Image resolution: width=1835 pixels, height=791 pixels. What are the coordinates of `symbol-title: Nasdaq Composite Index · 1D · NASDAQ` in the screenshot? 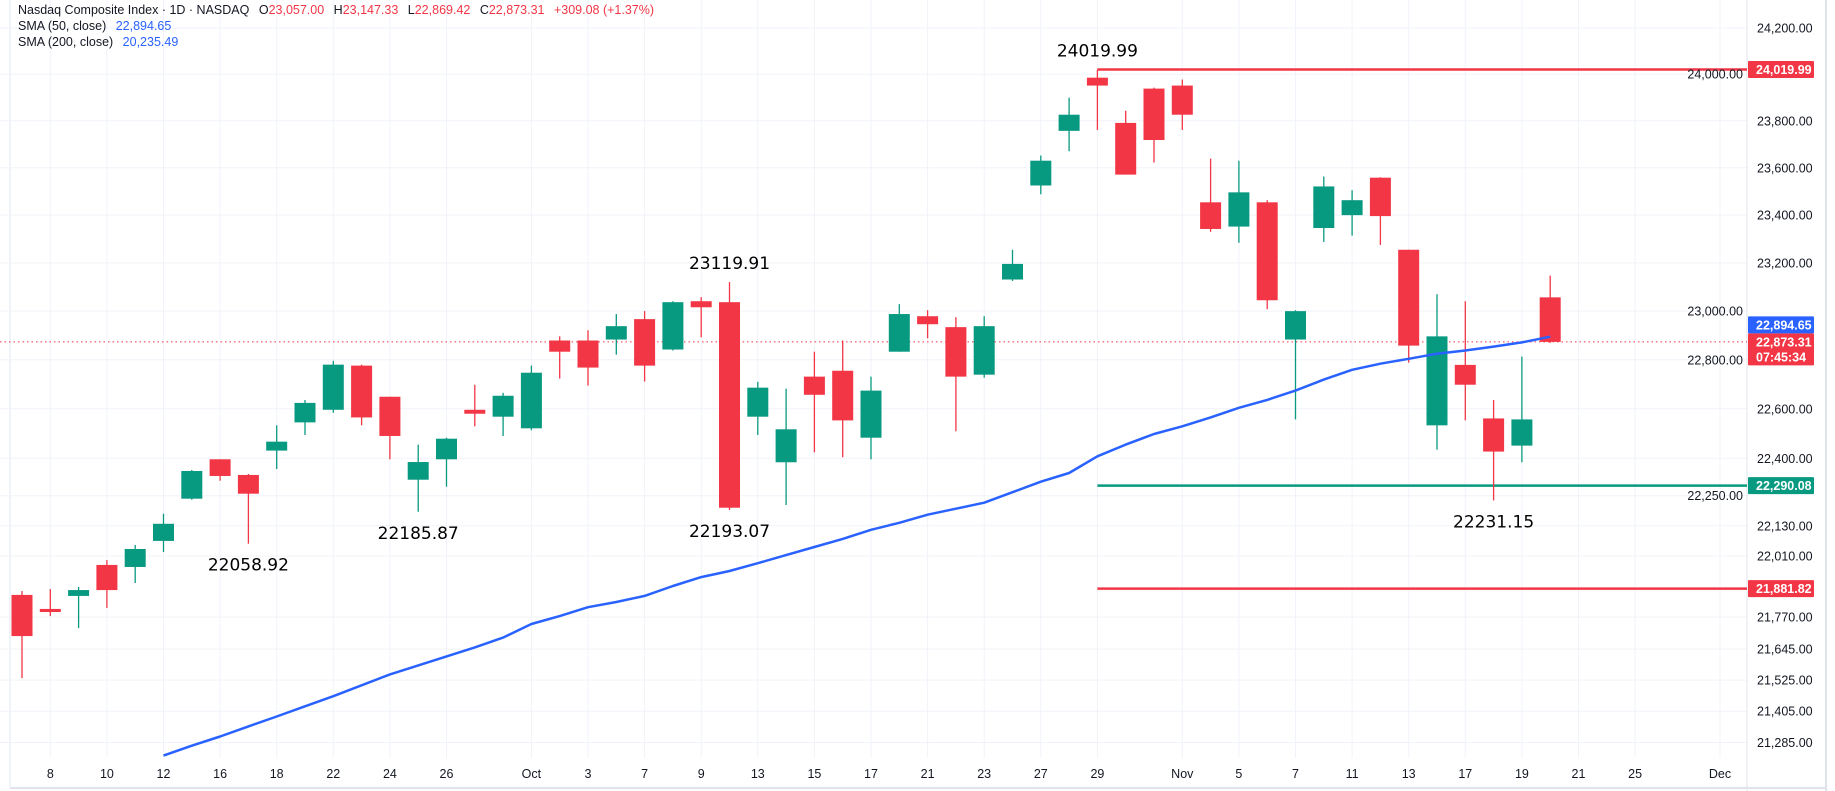 It's located at (134, 10).